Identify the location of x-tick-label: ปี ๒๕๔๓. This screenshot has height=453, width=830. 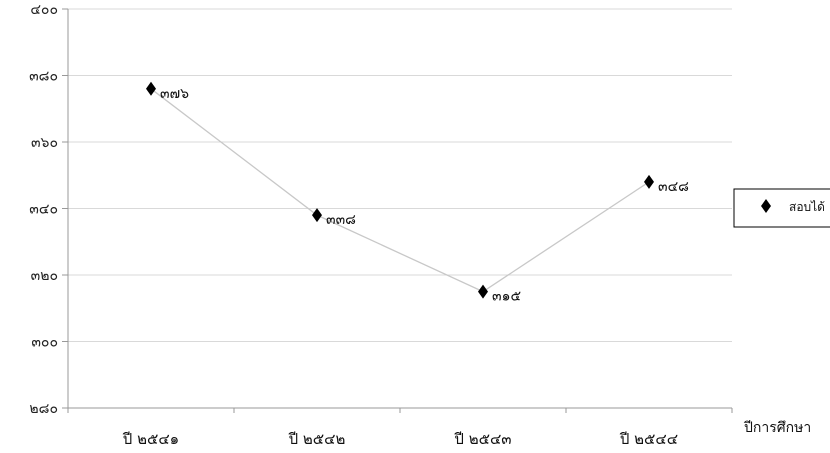
(482, 439).